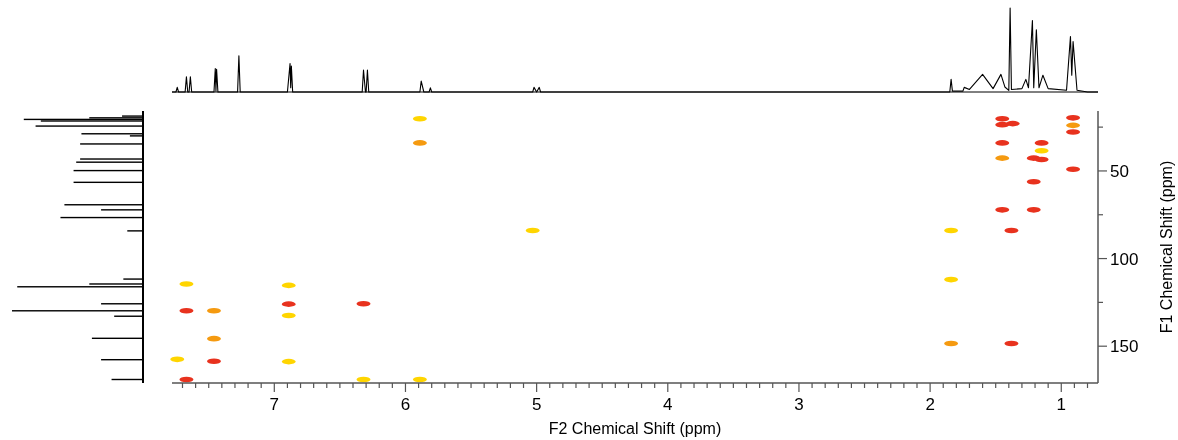  I want to click on x-tick-label: 2, so click(930, 404).